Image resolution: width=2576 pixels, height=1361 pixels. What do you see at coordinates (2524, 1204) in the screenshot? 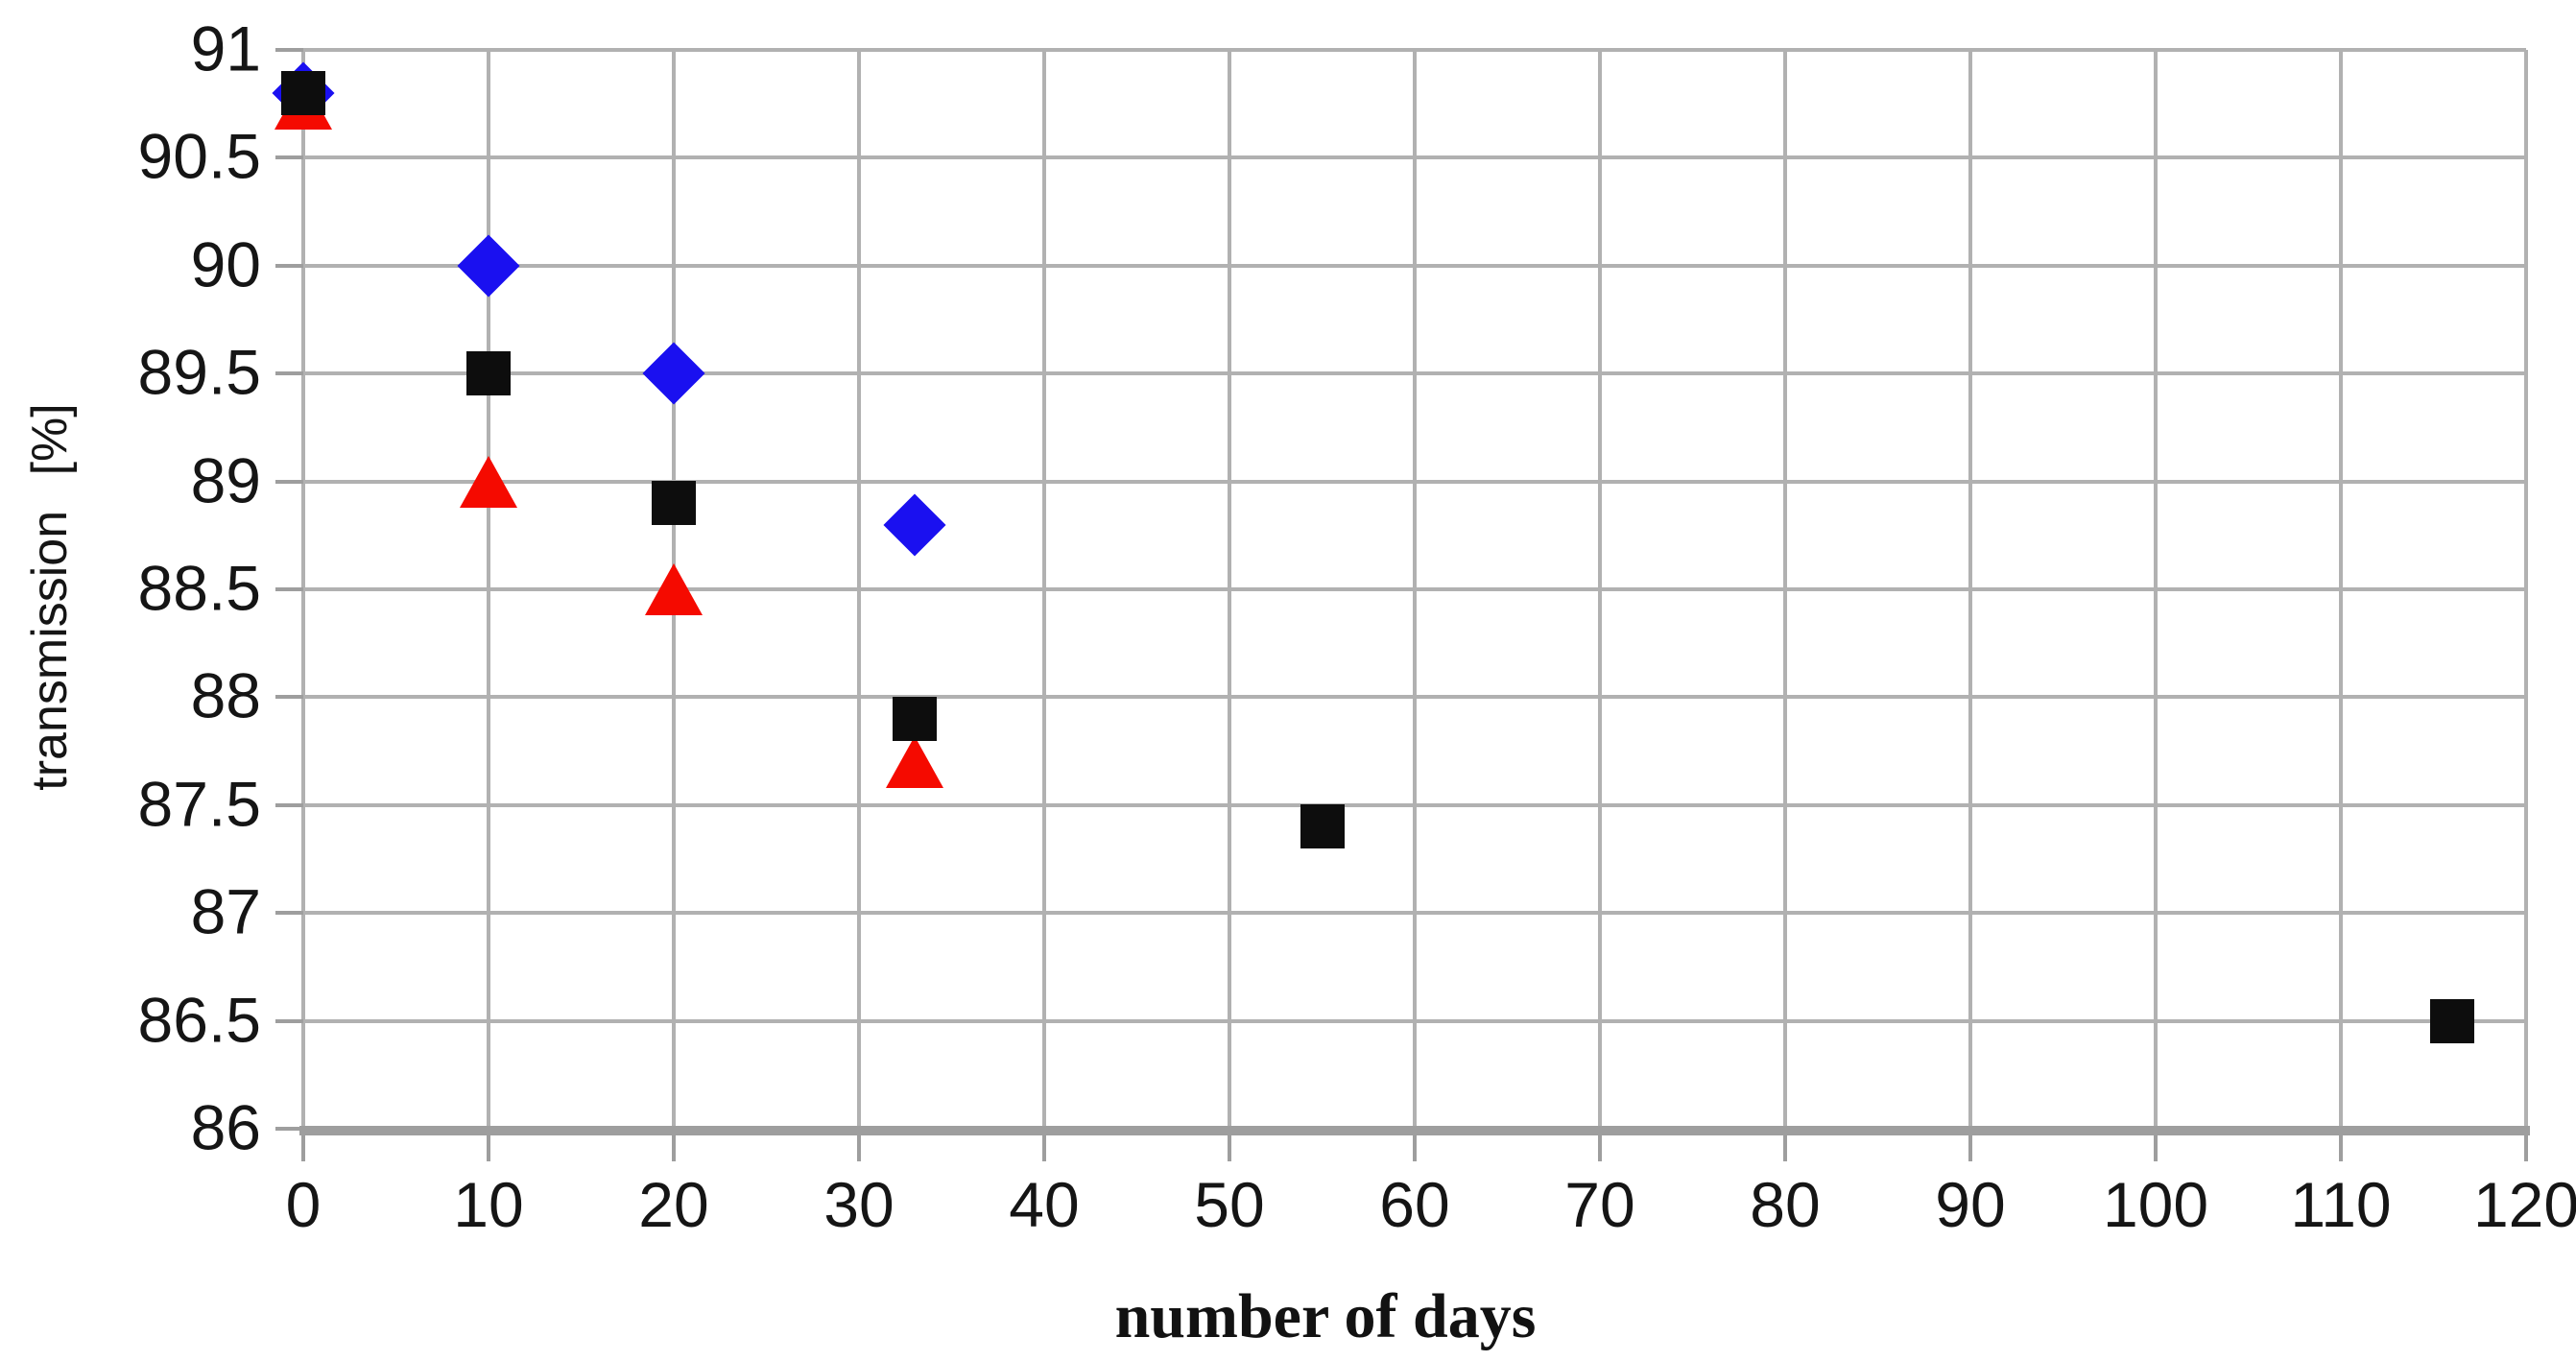
I see `x-tick-label-120: 120` at bounding box center [2524, 1204].